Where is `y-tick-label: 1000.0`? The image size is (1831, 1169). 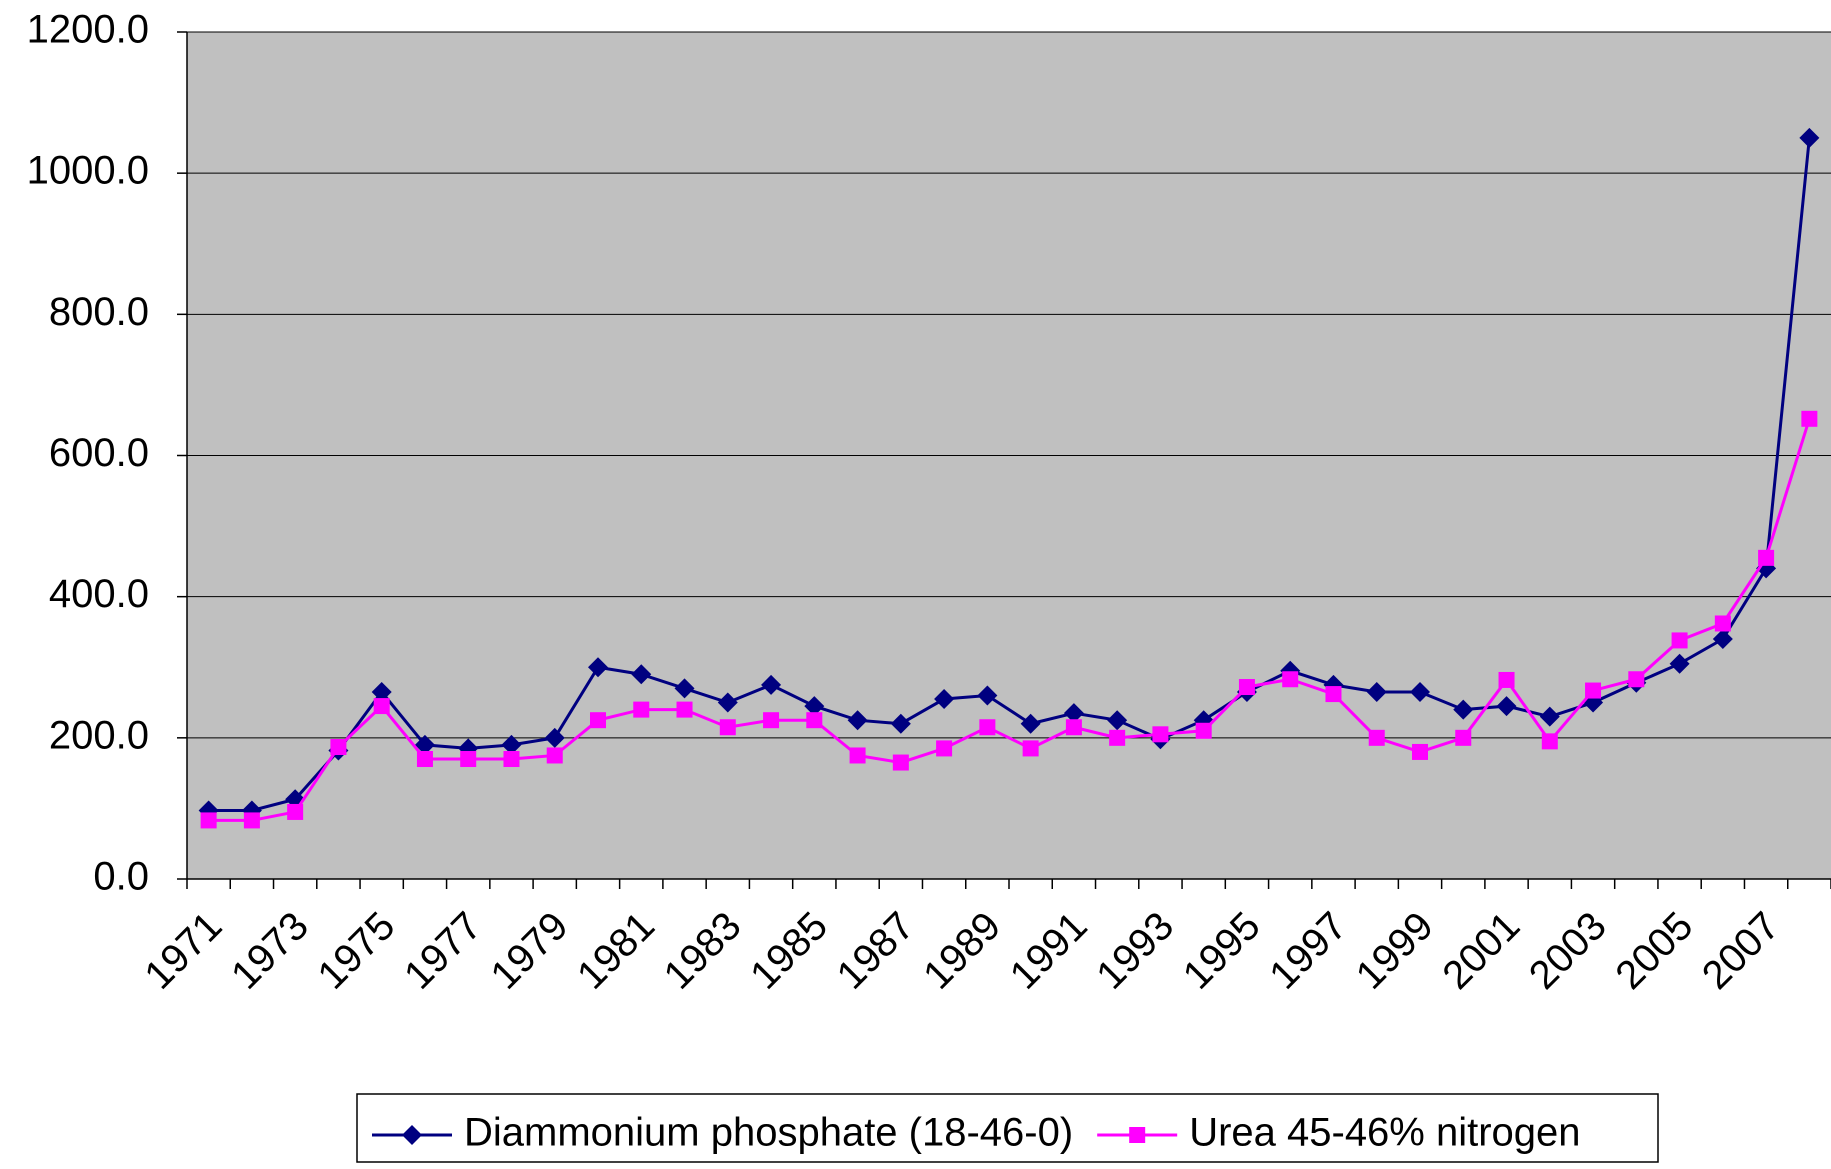 y-tick-label: 1000.0 is located at coordinates (88, 171).